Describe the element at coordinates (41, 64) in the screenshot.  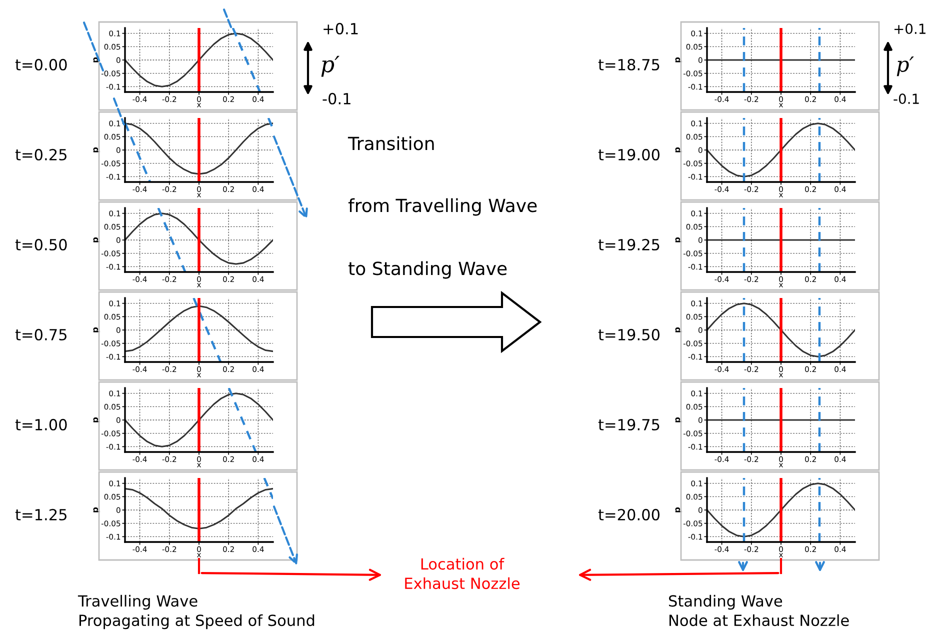
I see `text: t=0.00` at that location.